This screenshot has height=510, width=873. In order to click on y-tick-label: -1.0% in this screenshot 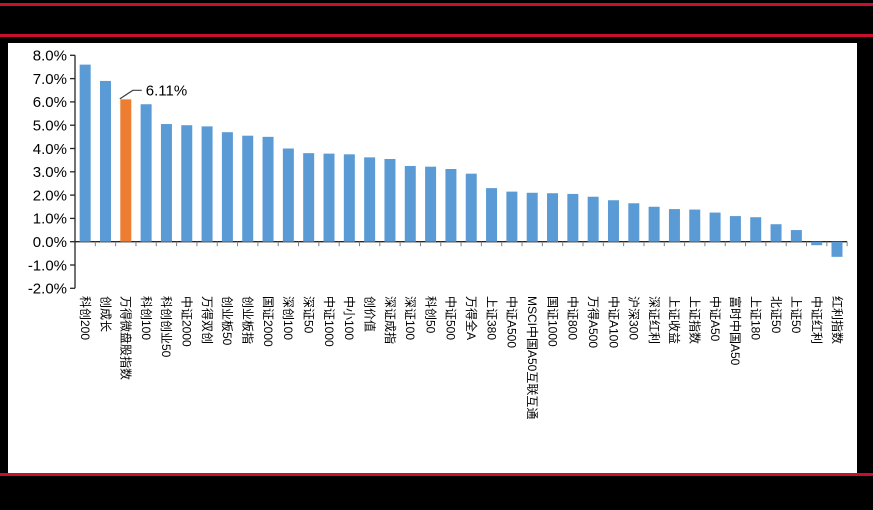, I will do `click(47, 265)`.